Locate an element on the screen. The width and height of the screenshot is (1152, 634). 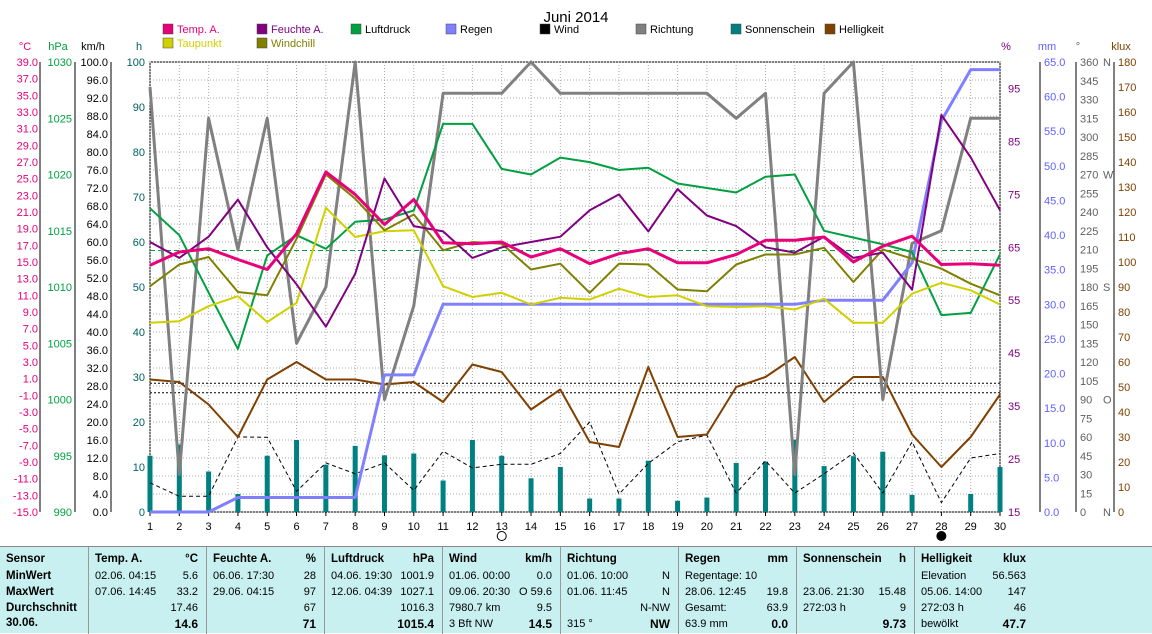
temp-tick-label: 31.0 is located at coordinates (27, 130).